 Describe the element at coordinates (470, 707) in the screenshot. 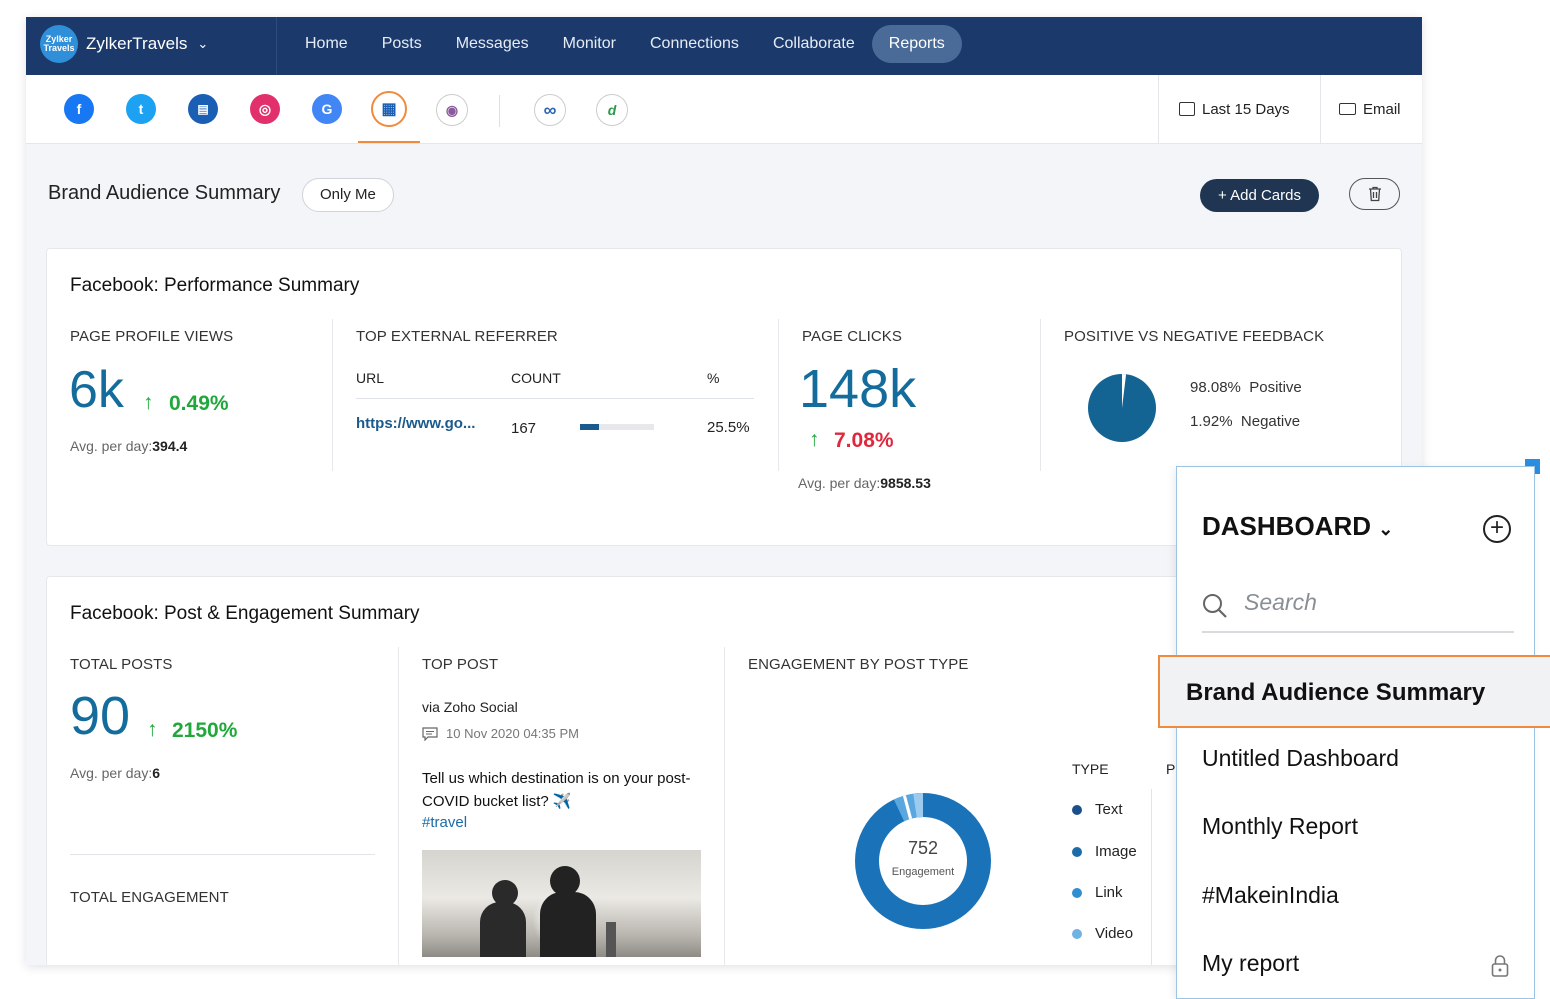

I see `post-source: via Zoho Social` at that location.